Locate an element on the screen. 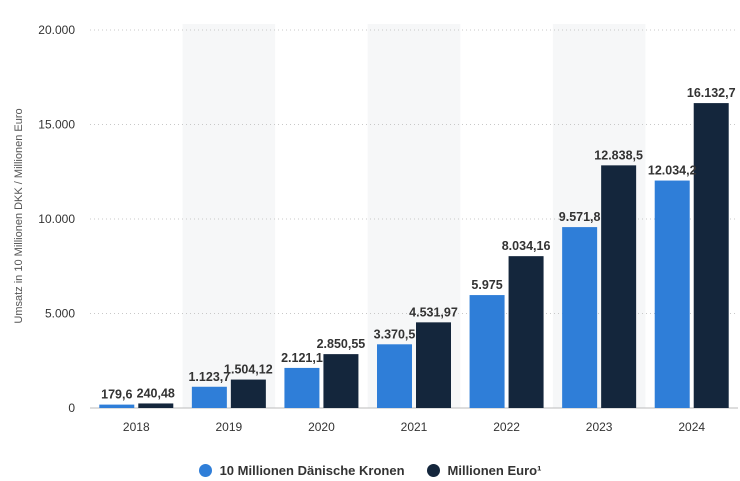 This screenshot has width=740, height=481. y-tick-label: 10.000 is located at coordinates (56, 219).